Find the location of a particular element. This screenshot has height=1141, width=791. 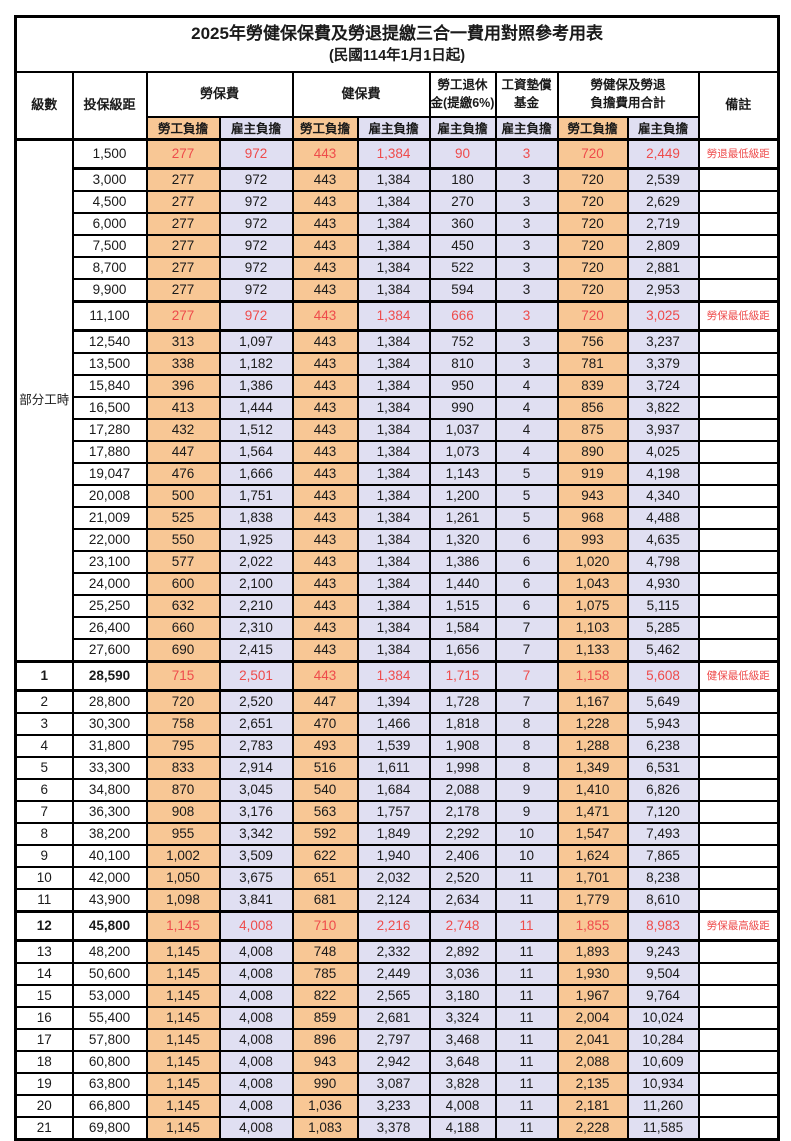

table-row: 12,540 313 1,097 443 1,384 752 3 756 3,237 is located at coordinates (398, 341).